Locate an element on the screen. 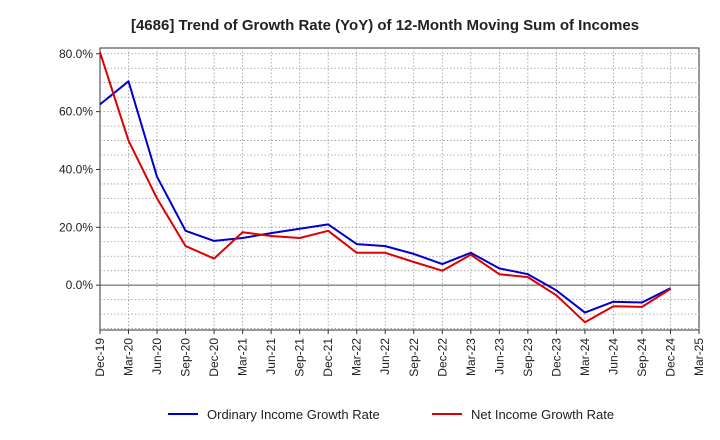 The image size is (720, 440). x-tick-label: Jun-21 is located at coordinates (271, 356).